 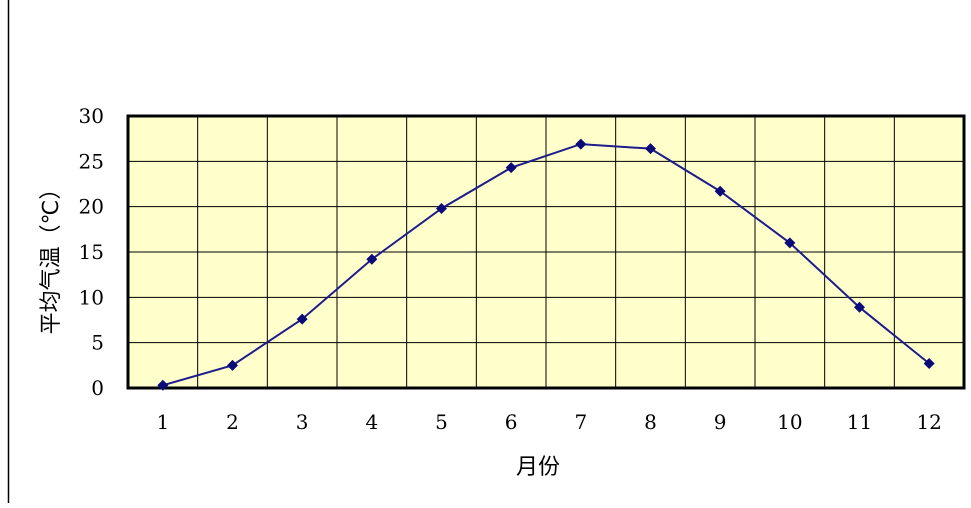 I want to click on y-tick-label: 0, so click(x=97, y=388).